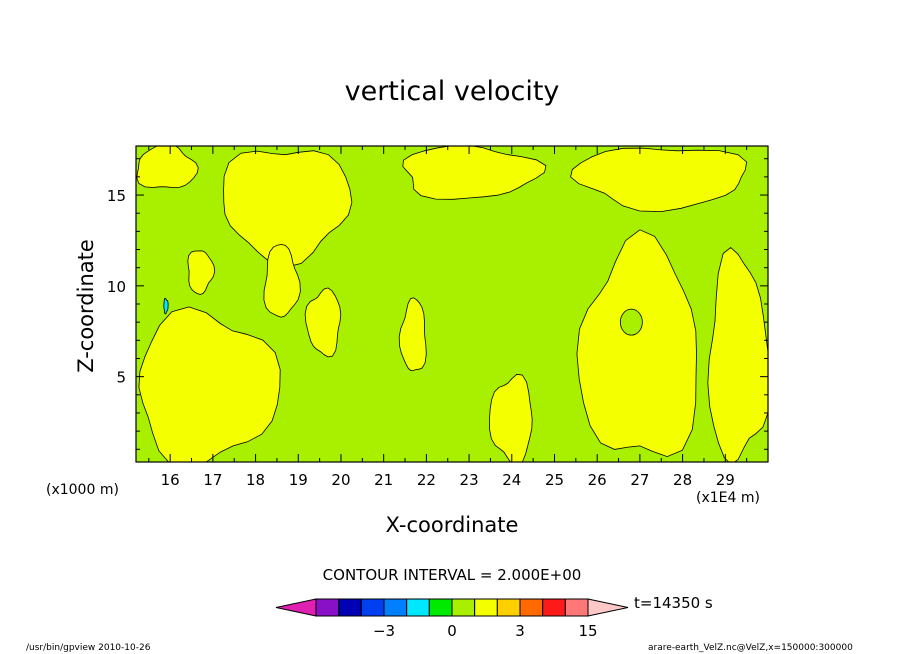 The width and height of the screenshot is (904, 654). Describe the element at coordinates (170, 480) in the screenshot. I see `x-tick-label: 16` at that location.